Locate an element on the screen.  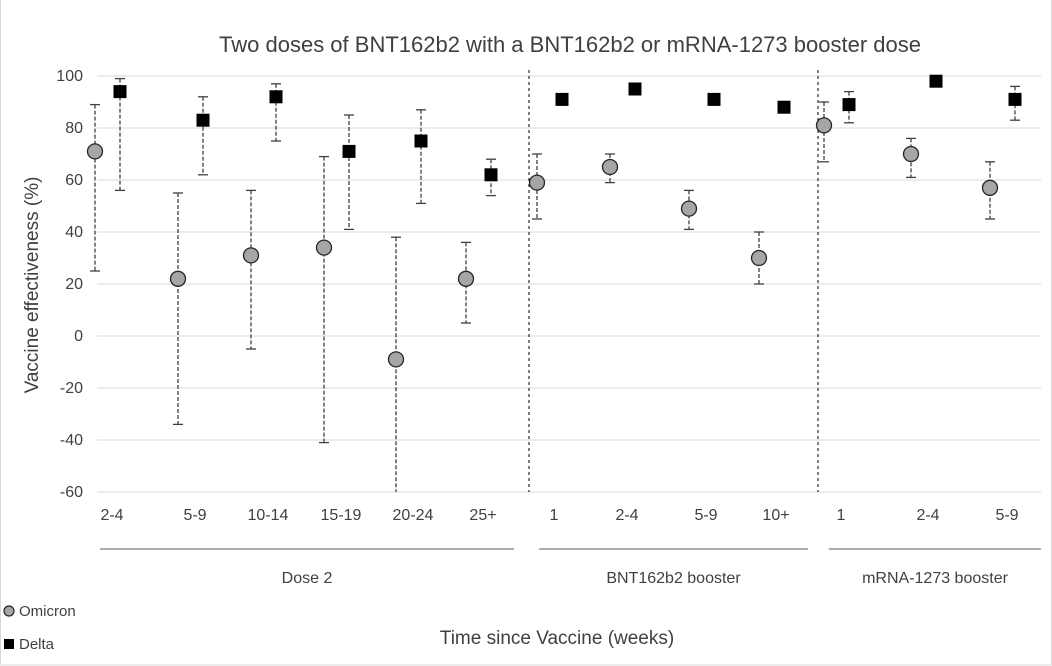
y-tick-label: 40 is located at coordinates (74, 232).